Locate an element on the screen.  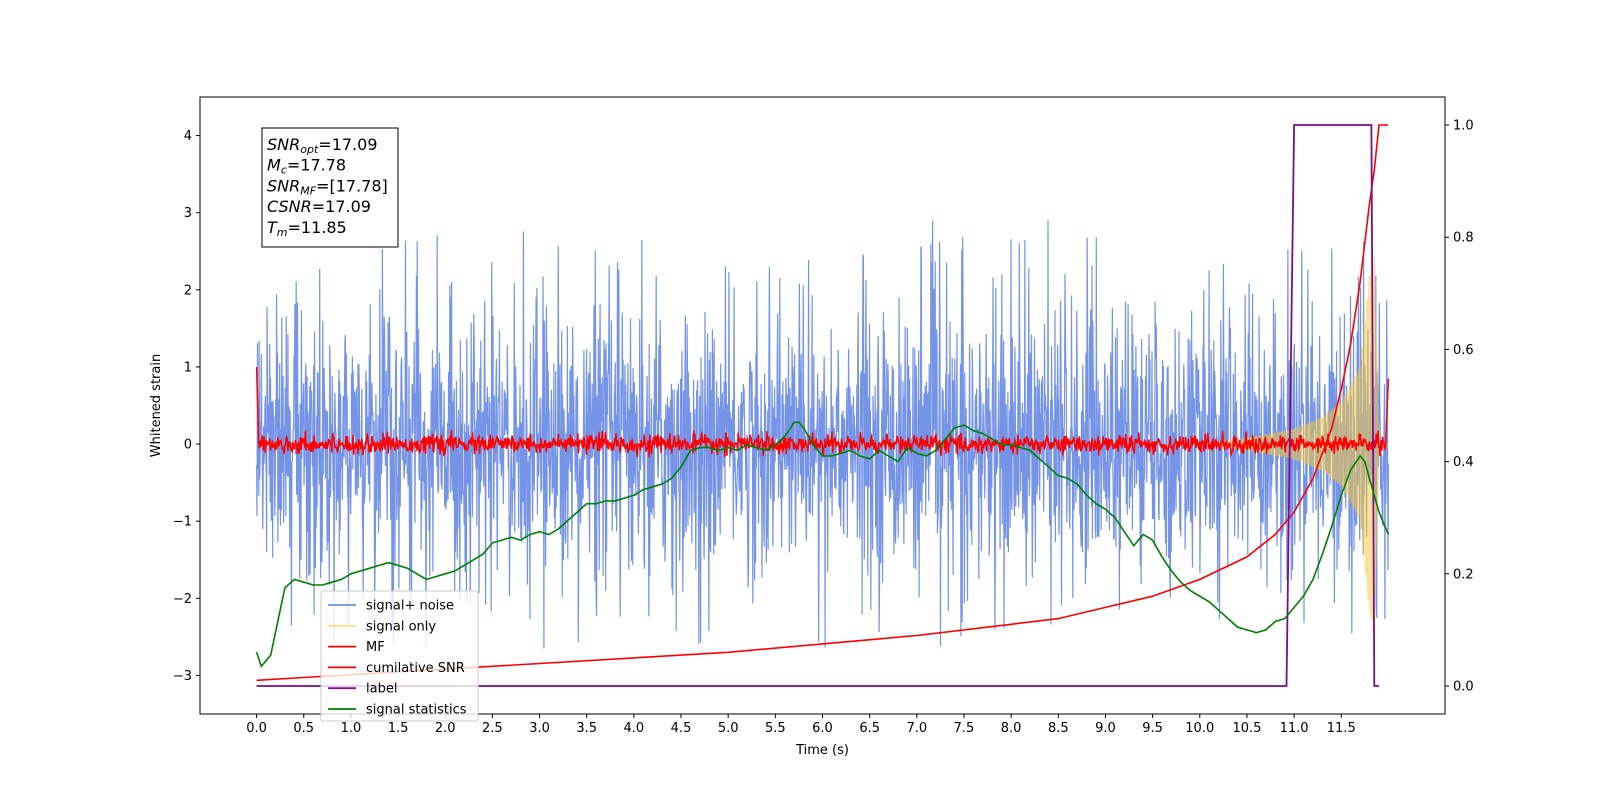
y-tick-label: 1 is located at coordinates (188, 367).